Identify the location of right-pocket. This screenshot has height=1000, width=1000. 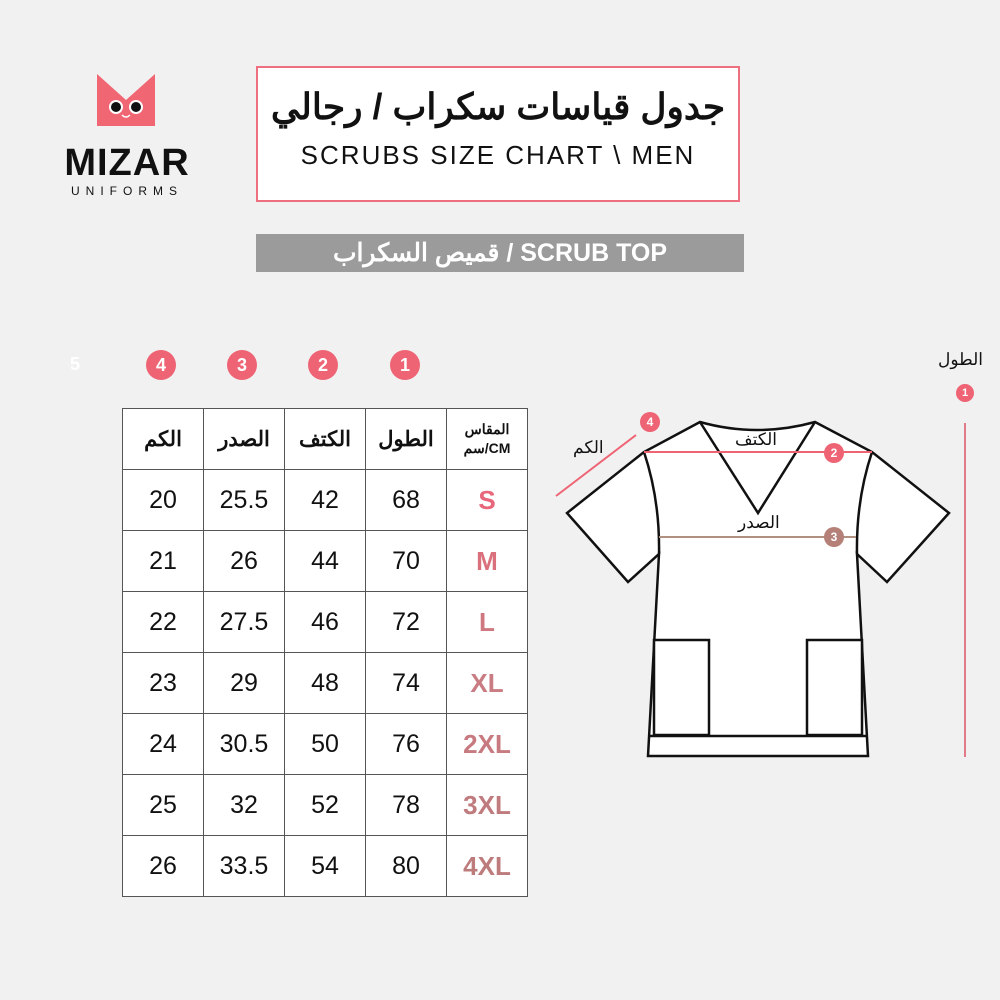
(834, 687).